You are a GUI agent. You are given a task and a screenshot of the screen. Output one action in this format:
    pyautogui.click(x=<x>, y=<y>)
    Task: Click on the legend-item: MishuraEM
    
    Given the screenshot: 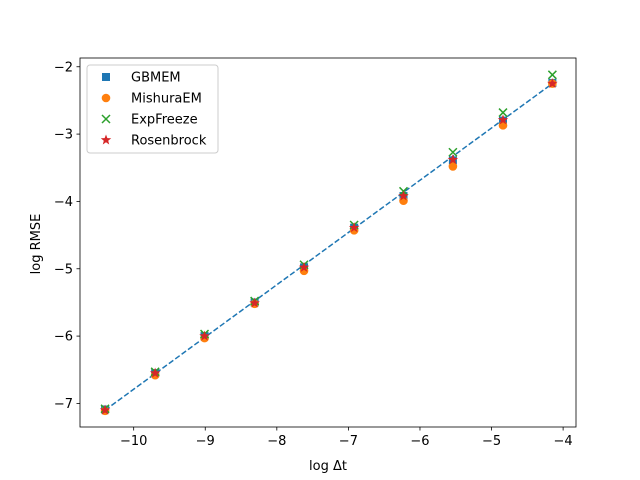 What is the action you would take?
    pyautogui.click(x=151, y=99)
    